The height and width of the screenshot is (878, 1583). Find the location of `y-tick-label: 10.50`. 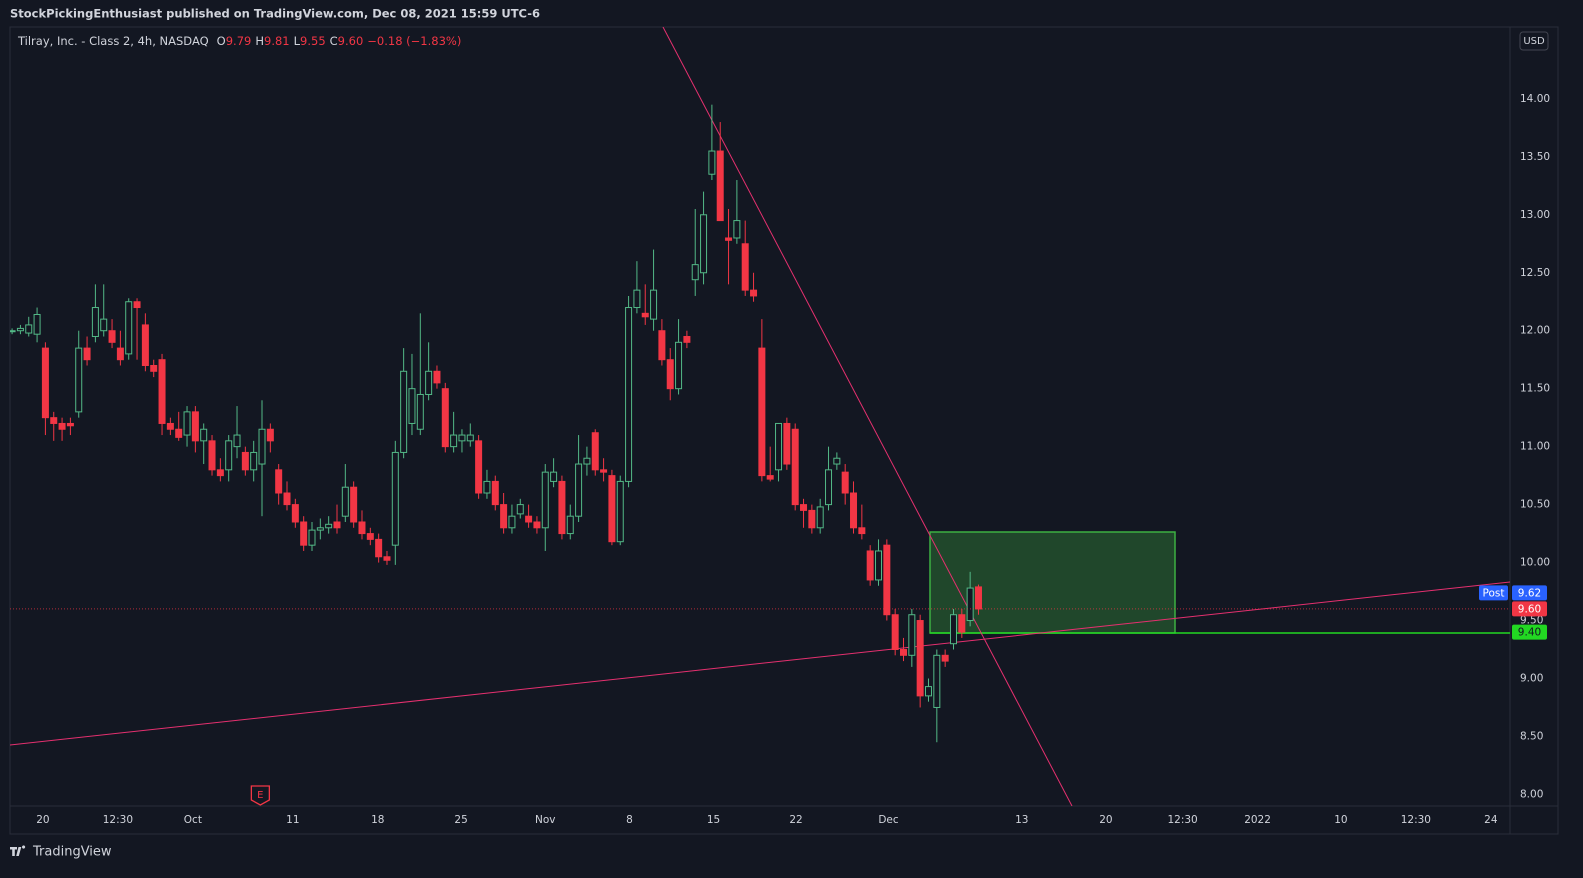

y-tick-label: 10.50 is located at coordinates (1535, 505).